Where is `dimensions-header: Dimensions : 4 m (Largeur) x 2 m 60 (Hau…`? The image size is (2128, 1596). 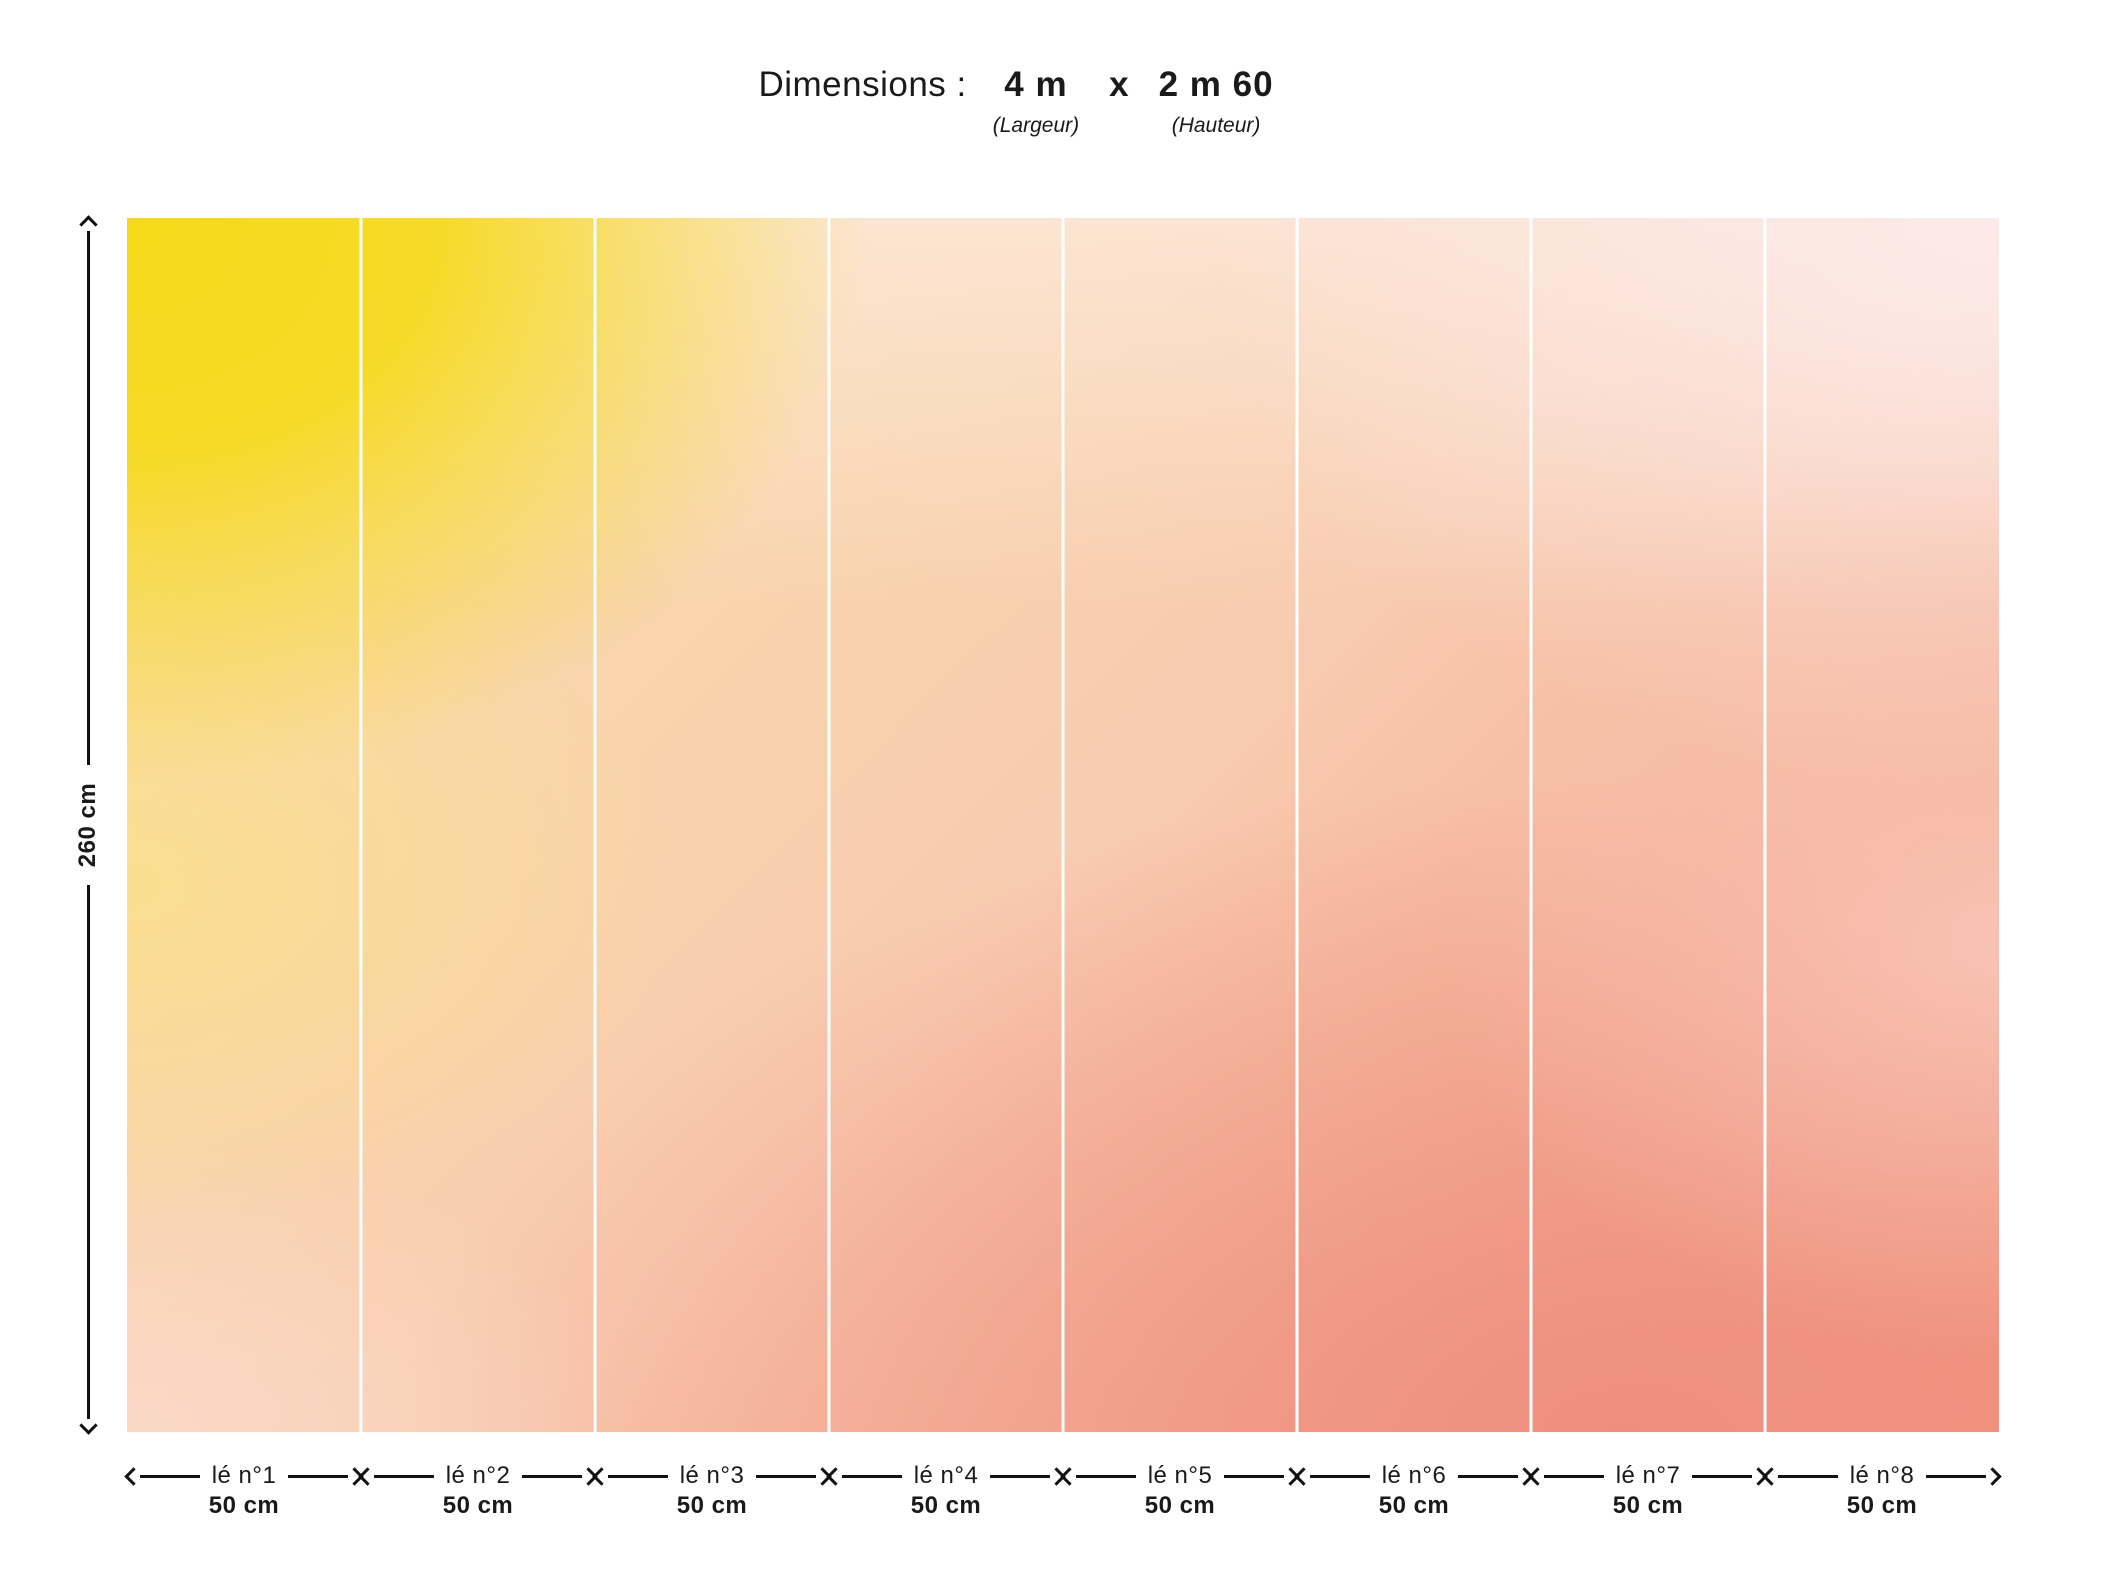
dimensions-header: Dimensions : 4 m (Largeur) x 2 m 60 (Hau… is located at coordinates (1064, 101).